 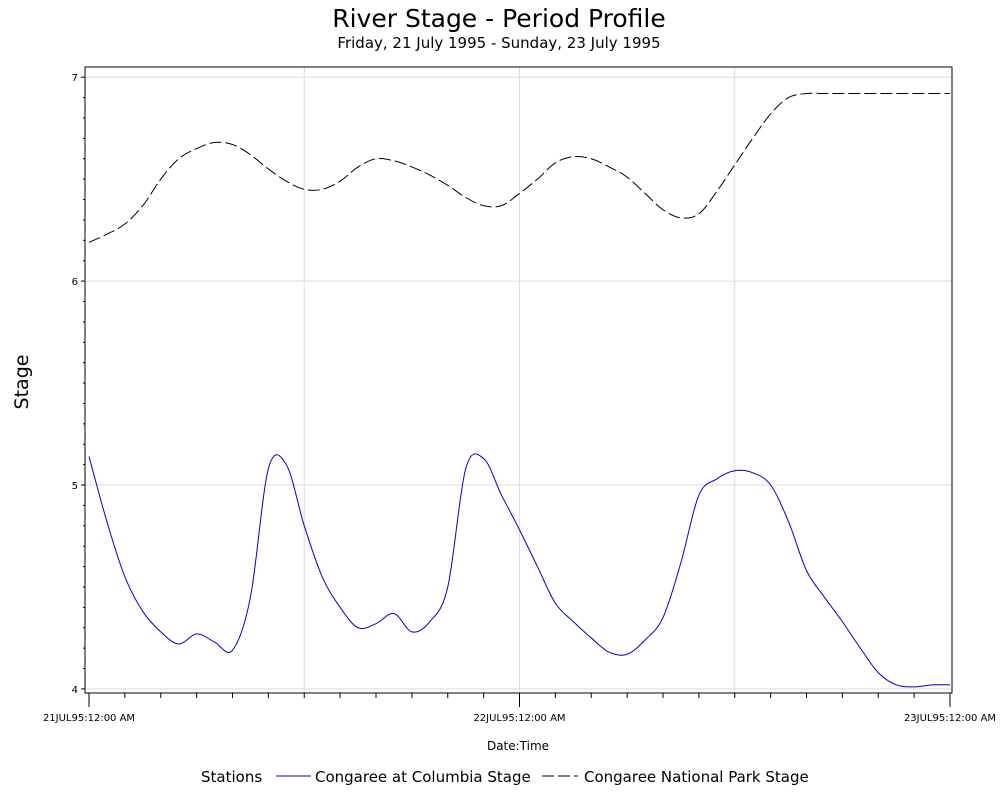 I want to click on x-axis-label: Date:Time, so click(x=518, y=746).